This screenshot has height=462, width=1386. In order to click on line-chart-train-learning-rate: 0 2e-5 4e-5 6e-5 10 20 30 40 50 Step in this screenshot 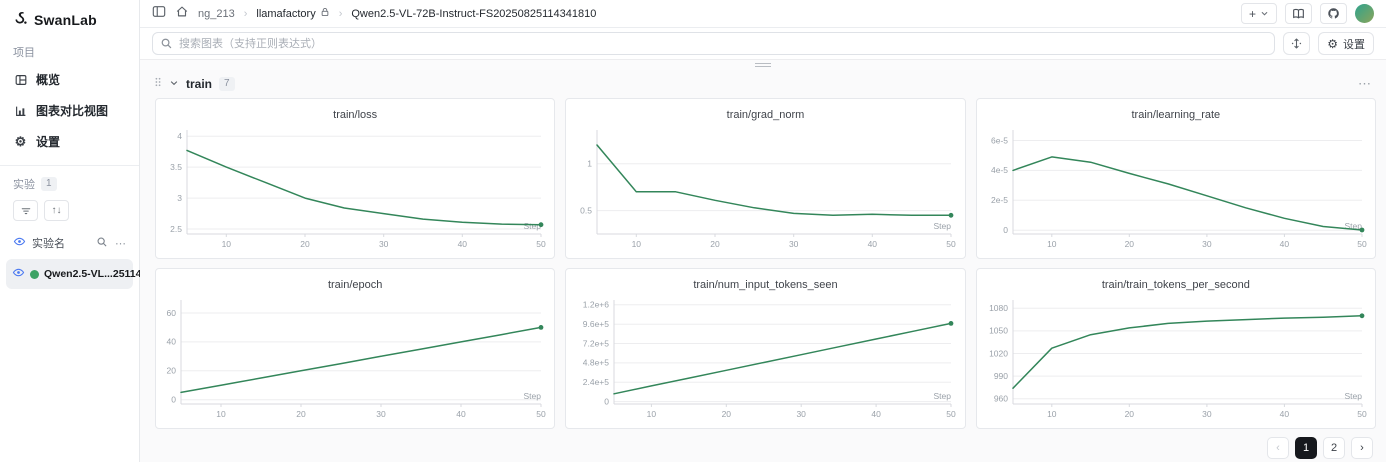, I will do `click(1176, 189)`.